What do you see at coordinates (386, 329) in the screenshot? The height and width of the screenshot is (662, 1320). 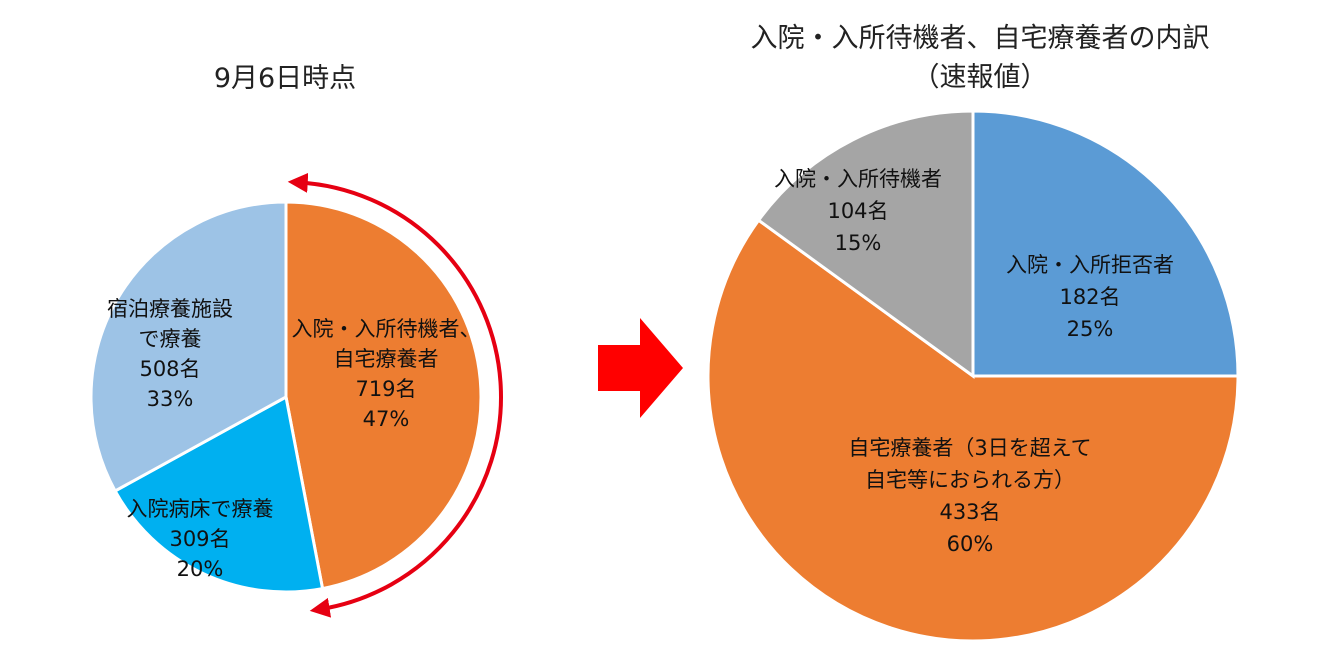 I see `slice-label-line: 入院・入所待機者、` at bounding box center [386, 329].